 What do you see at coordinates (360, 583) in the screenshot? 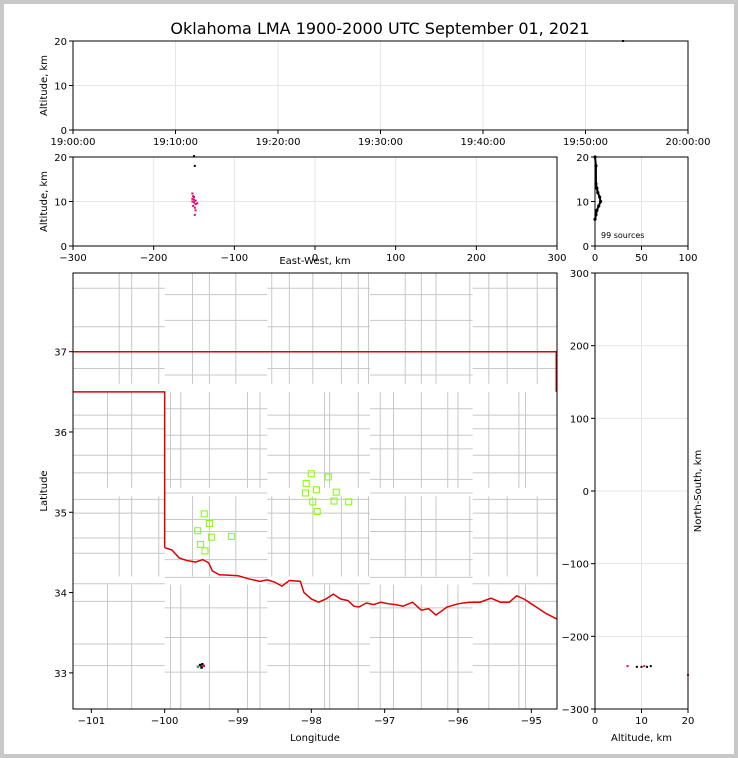
I see `state-border-red-river` at bounding box center [360, 583].